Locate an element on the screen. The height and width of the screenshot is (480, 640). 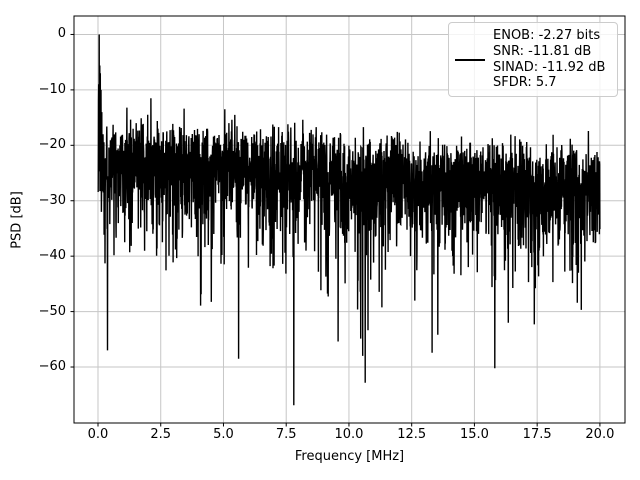
y-axis-label: PSD [dB] is located at coordinates (17, 219).